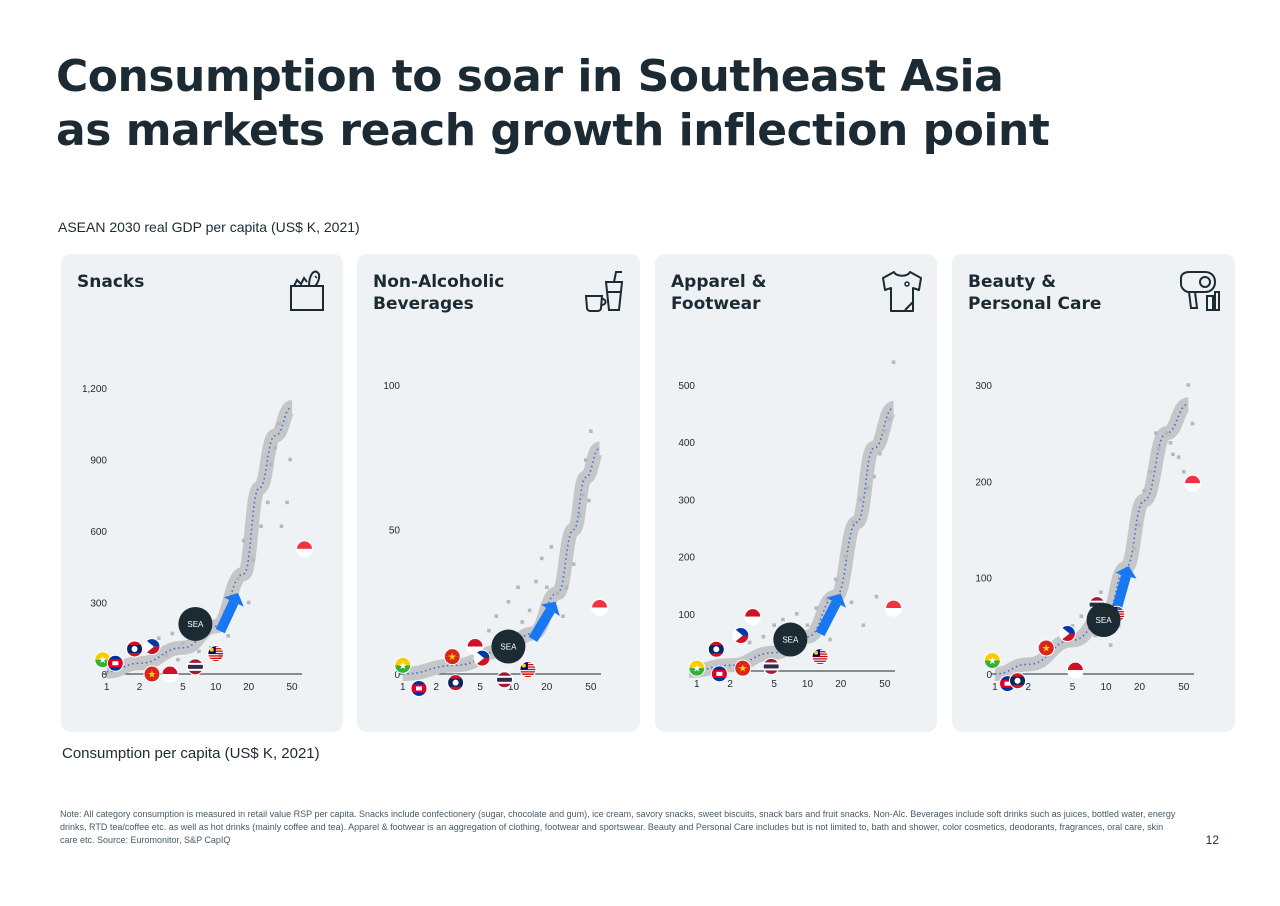 The height and width of the screenshot is (906, 1280). What do you see at coordinates (547, 687) in the screenshot?
I see `x-tick-label: 20` at bounding box center [547, 687].